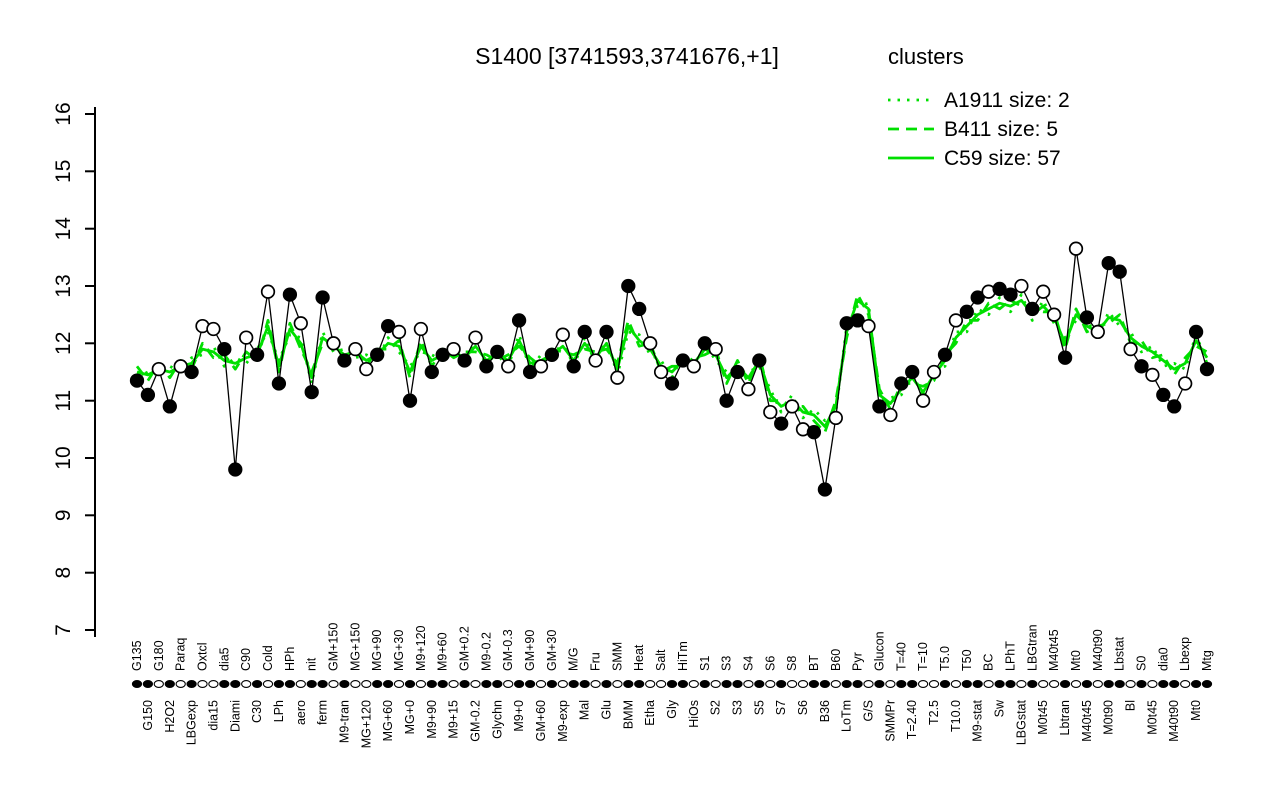 Image resolution: width=1280 pixels, height=800 pixels. I want to click on x-category-label: T2.5, so click(934, 712).